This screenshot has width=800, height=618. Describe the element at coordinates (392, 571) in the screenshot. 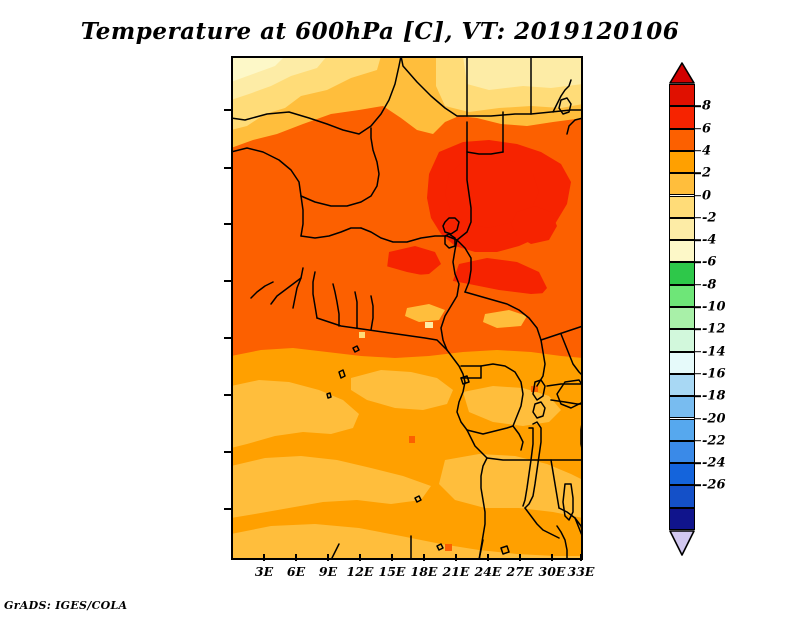

I see `lon-label-15e: 15E` at that location.